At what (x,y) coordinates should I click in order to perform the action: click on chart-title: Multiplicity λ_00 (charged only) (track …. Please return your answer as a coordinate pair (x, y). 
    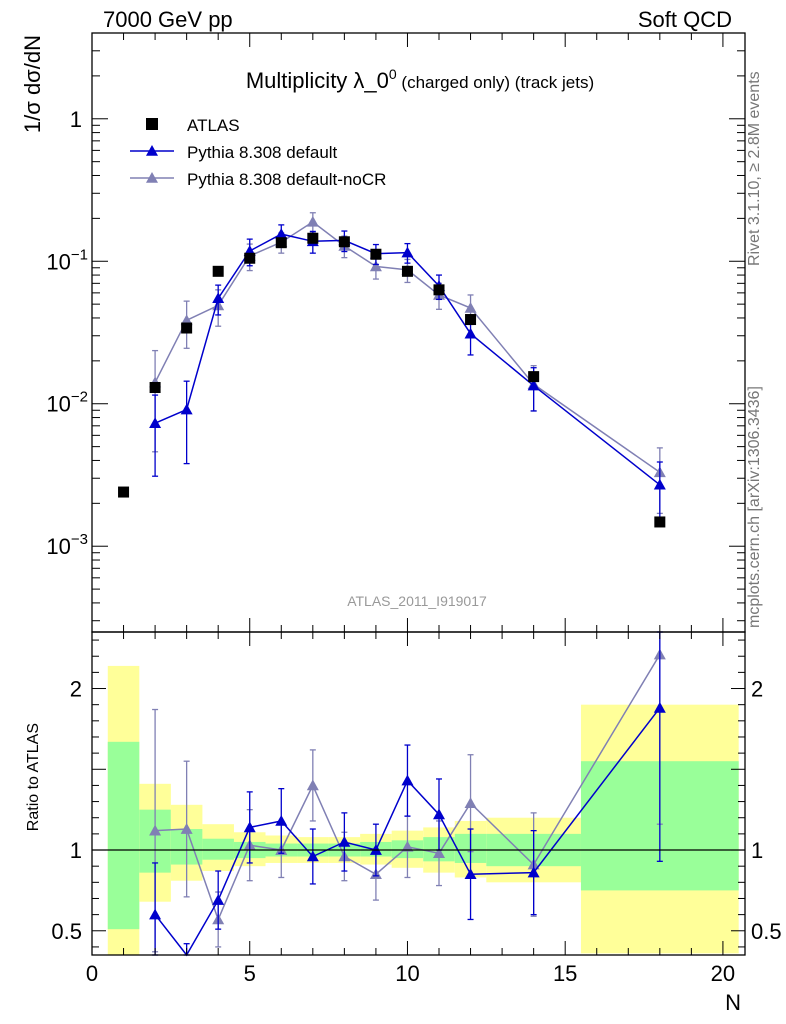
    Looking at the image, I should click on (420, 79).